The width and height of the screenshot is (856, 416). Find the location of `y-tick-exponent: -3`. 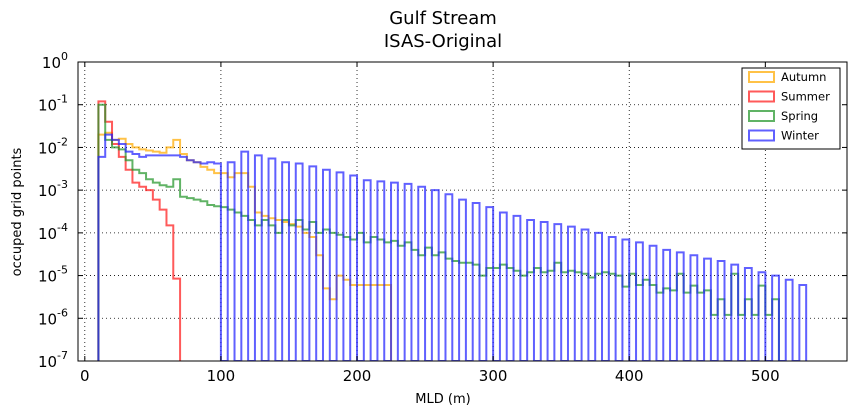

y-tick-exponent: -3 is located at coordinates (62, 184).